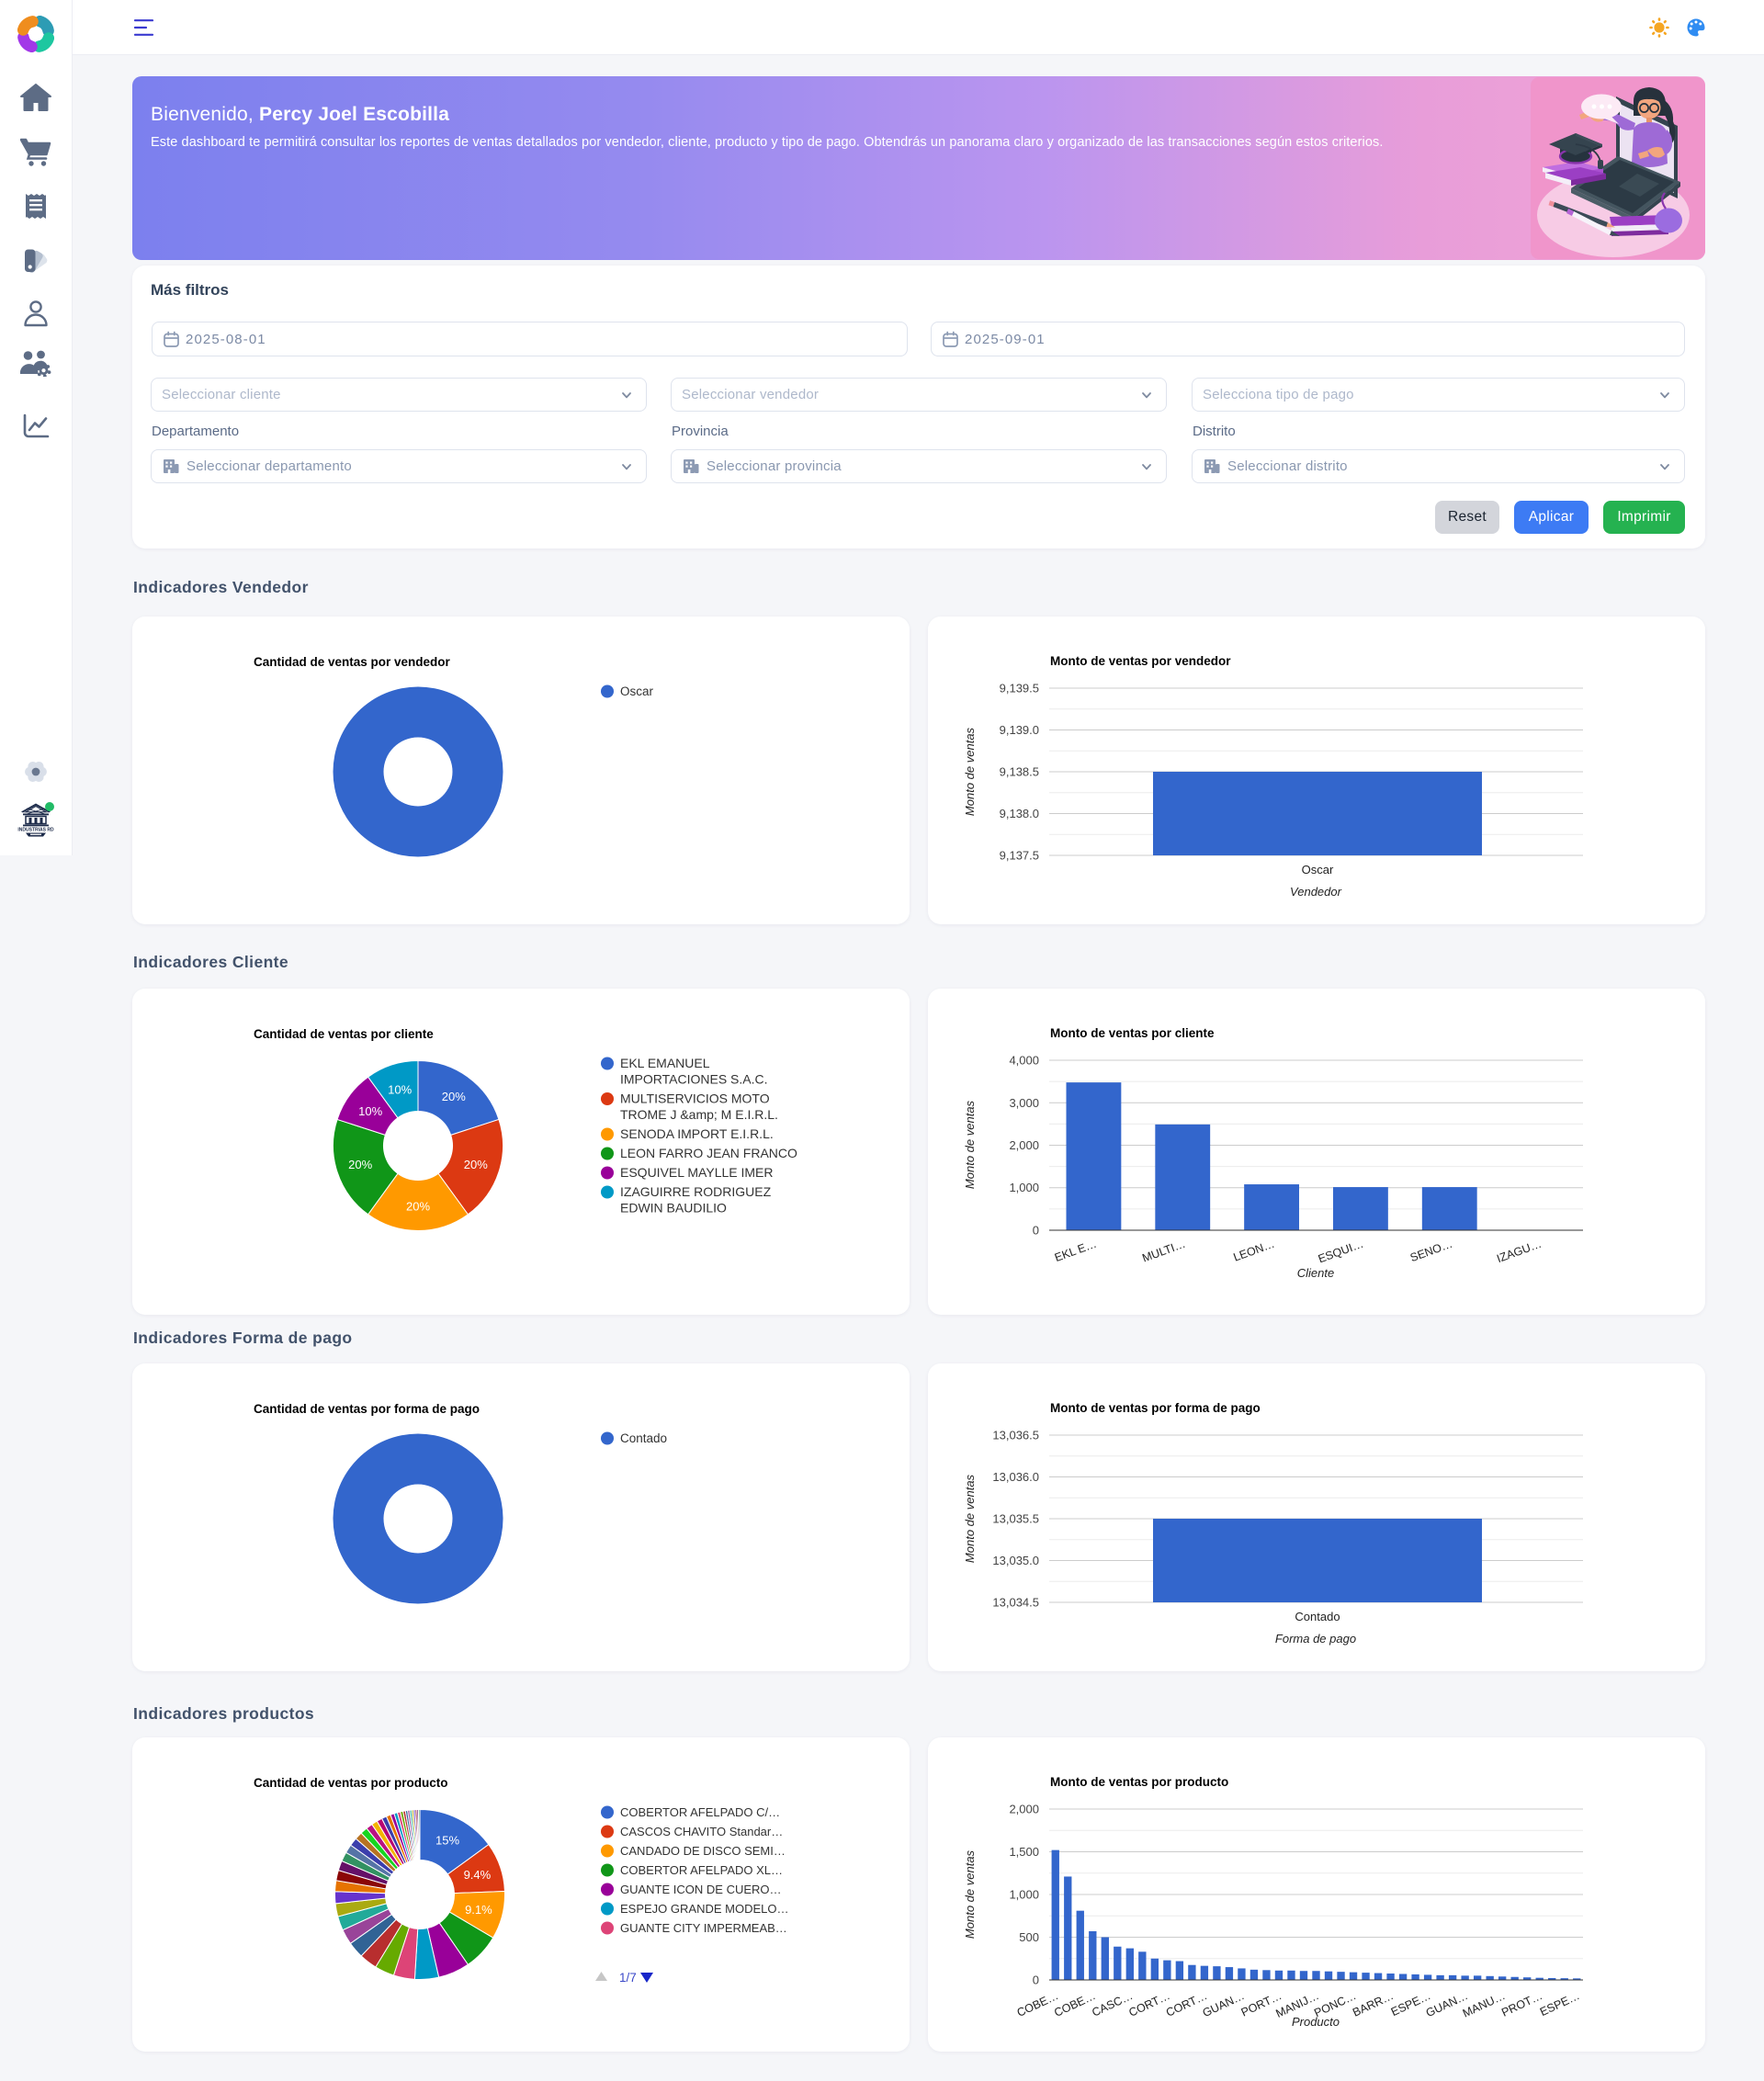 Image resolution: width=1764 pixels, height=2081 pixels. I want to click on svg-text: 9,137.5, so click(1019, 856).